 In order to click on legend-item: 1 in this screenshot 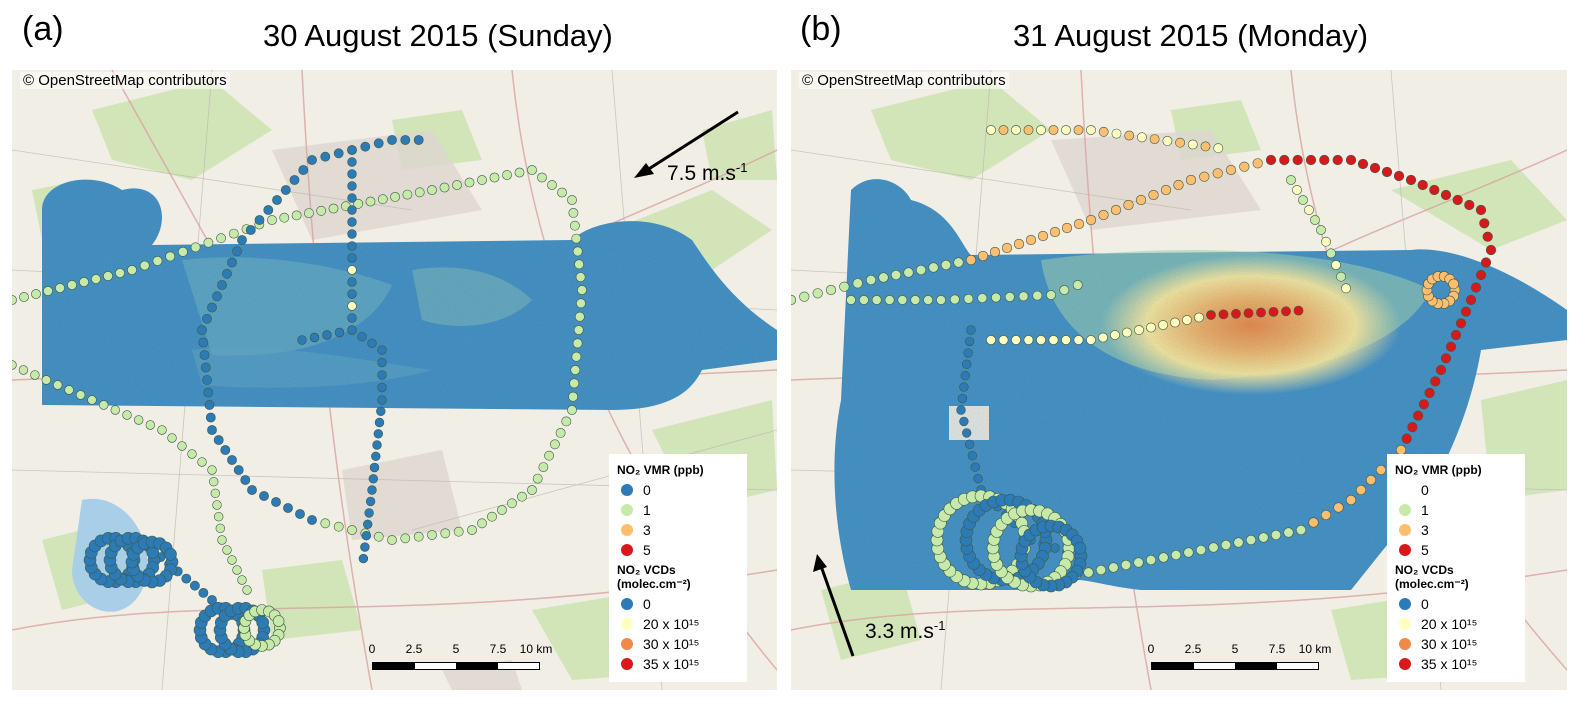, I will do `click(678, 510)`.